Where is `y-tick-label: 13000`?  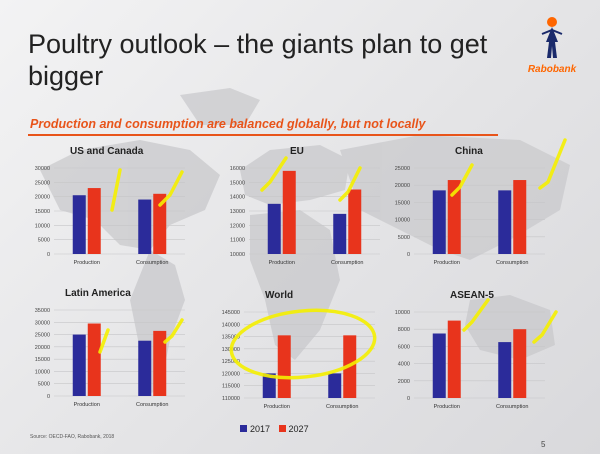
y-tick-label: 13000 is located at coordinates (237, 212).